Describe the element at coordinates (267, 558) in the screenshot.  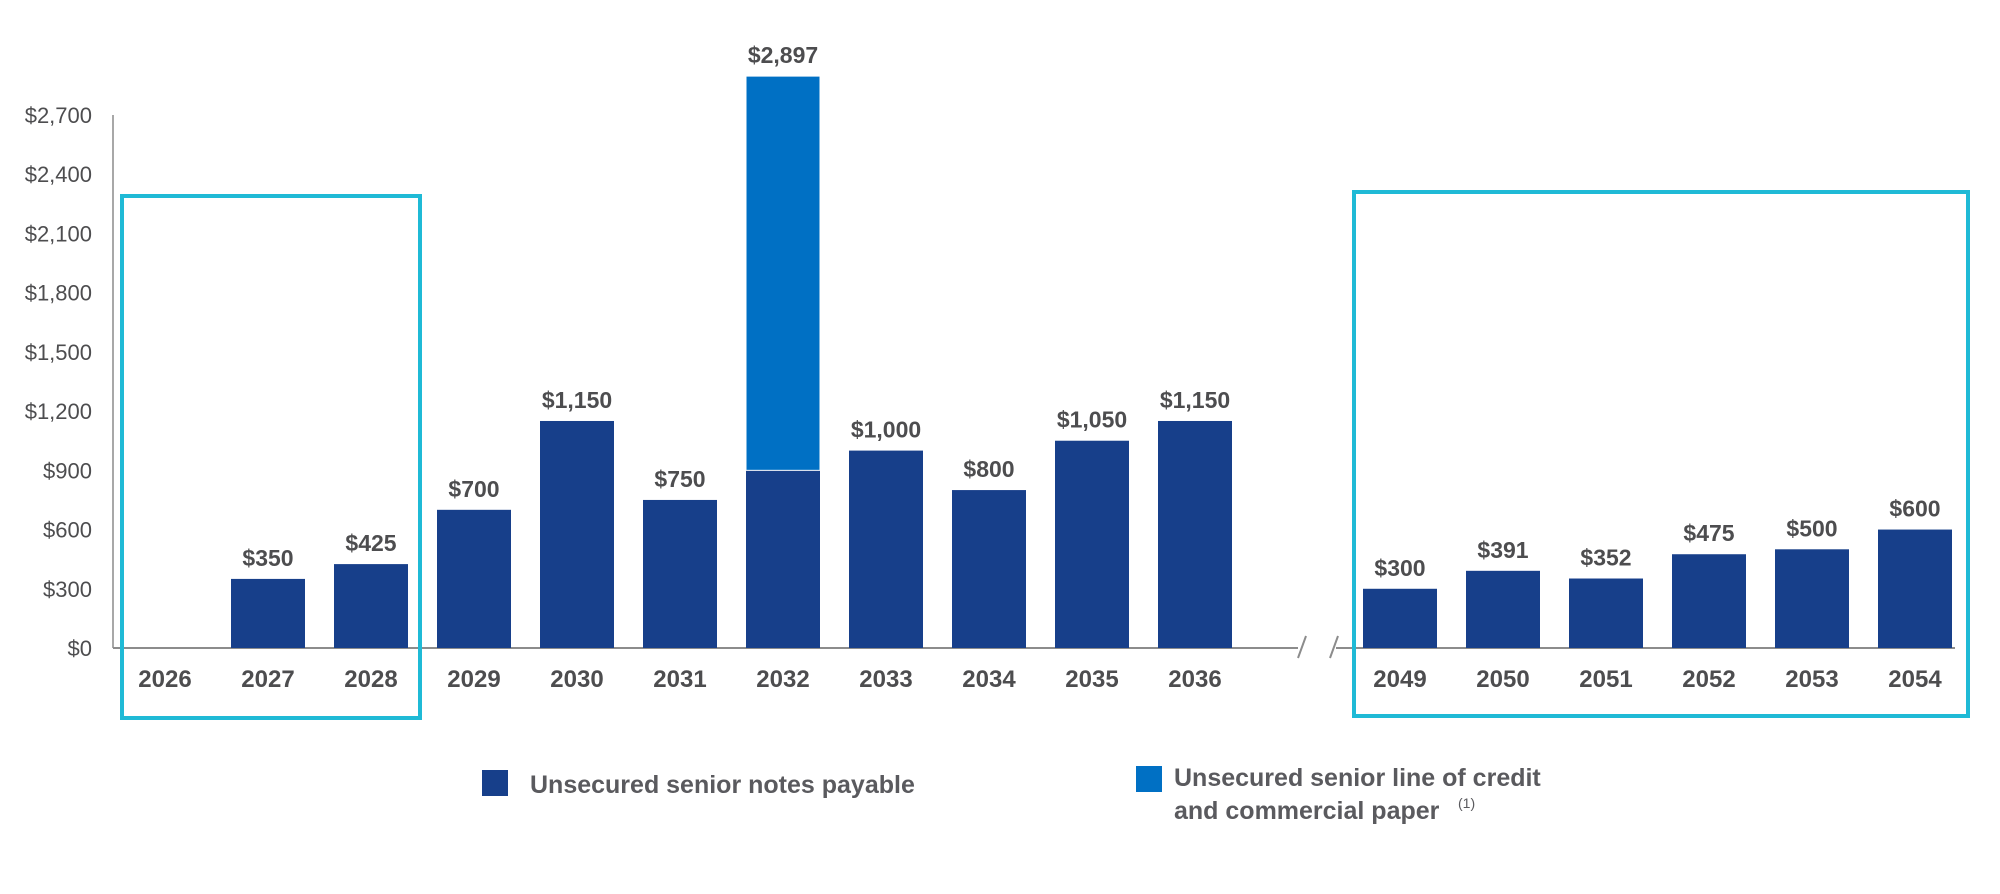
I see `data-label: $350` at that location.